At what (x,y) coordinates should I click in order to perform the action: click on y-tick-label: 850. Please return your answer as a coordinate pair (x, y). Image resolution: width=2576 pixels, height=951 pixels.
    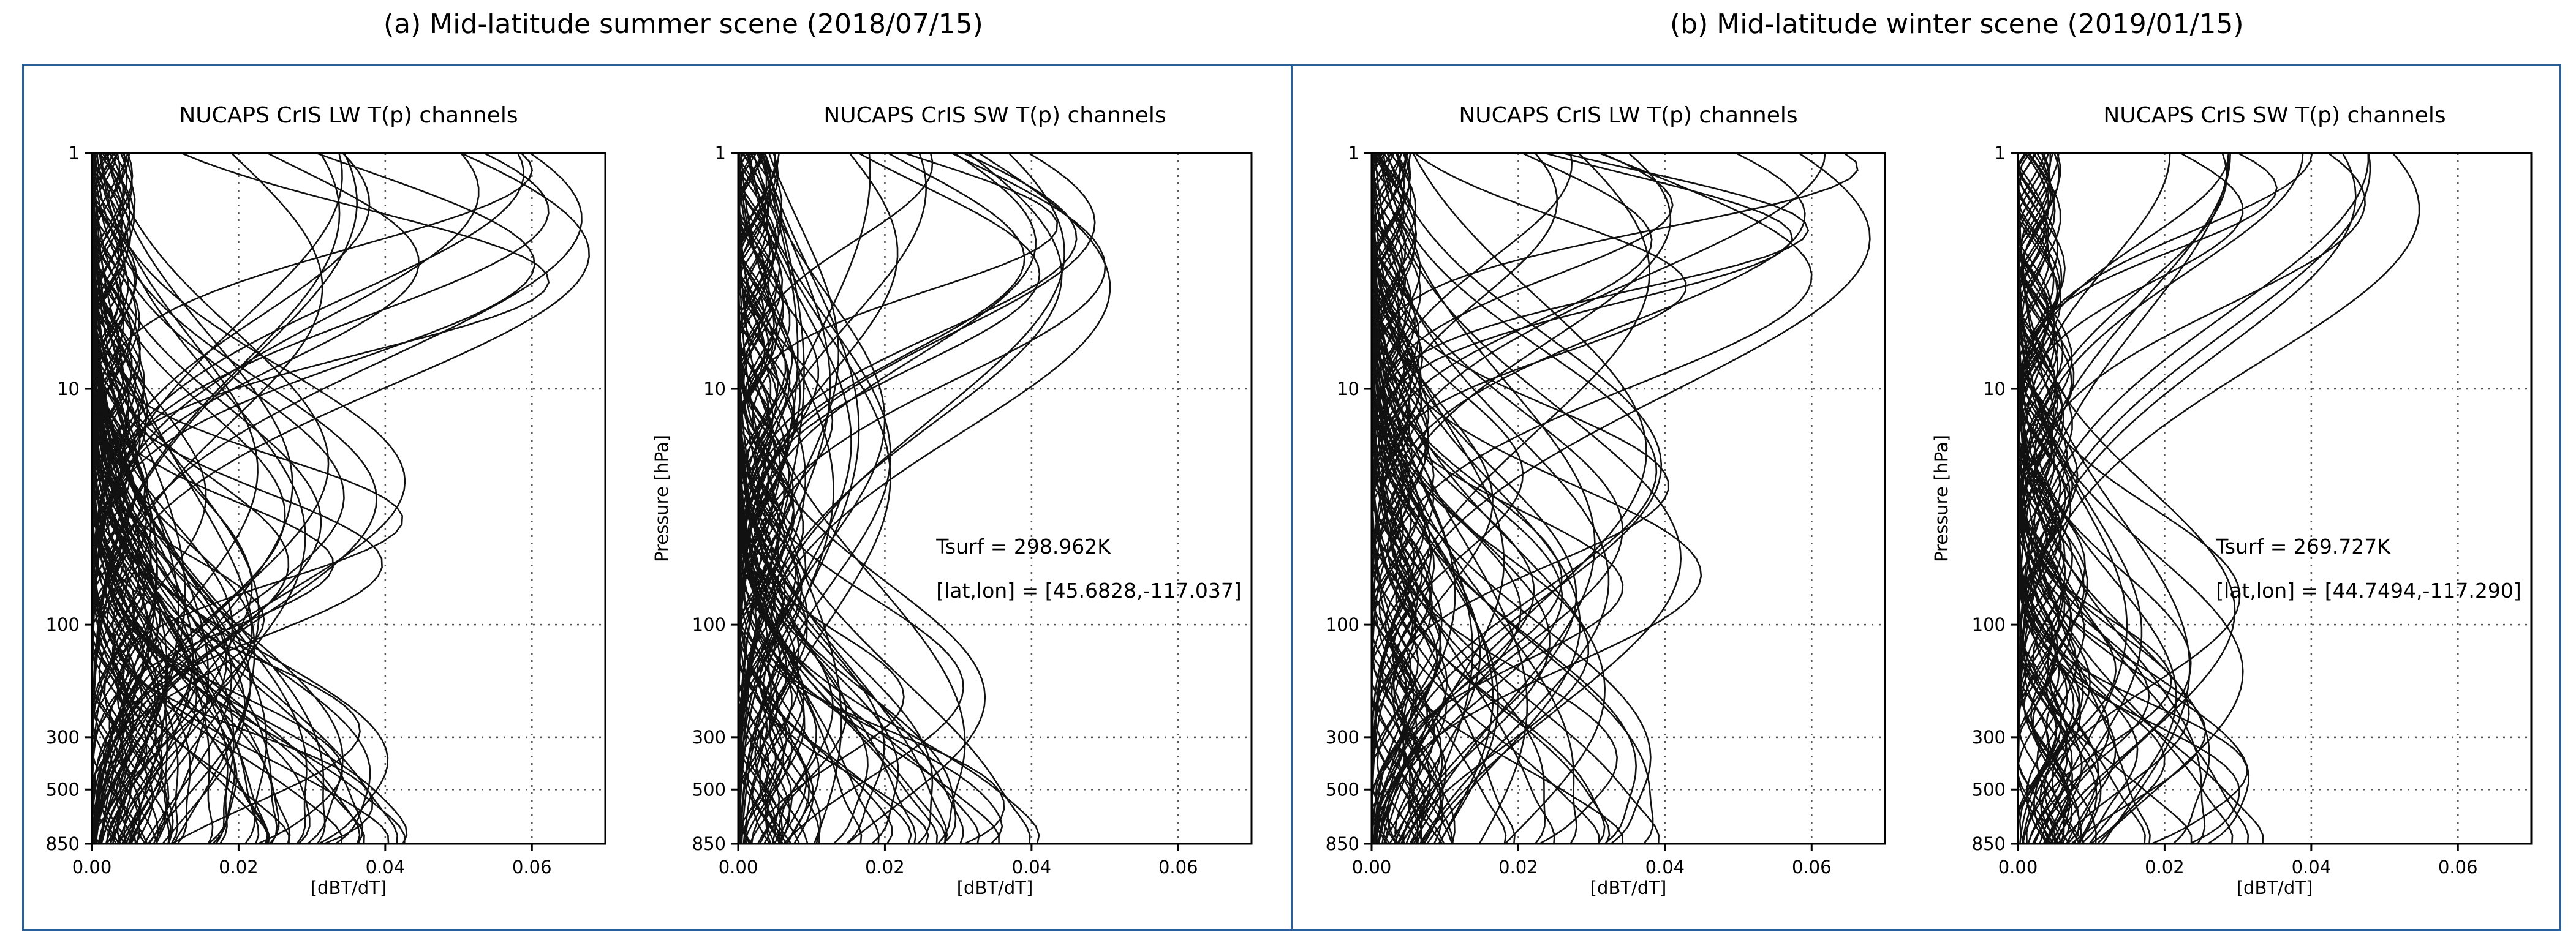
    Looking at the image, I should click on (1342, 843).